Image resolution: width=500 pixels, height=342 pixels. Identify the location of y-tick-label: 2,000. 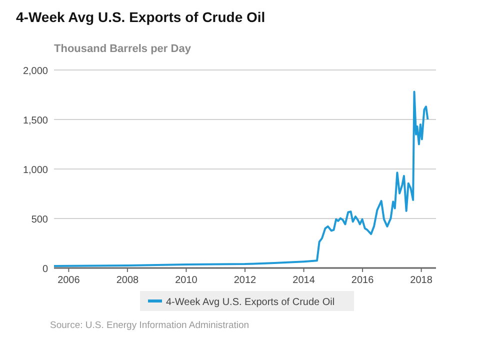
(35, 71).